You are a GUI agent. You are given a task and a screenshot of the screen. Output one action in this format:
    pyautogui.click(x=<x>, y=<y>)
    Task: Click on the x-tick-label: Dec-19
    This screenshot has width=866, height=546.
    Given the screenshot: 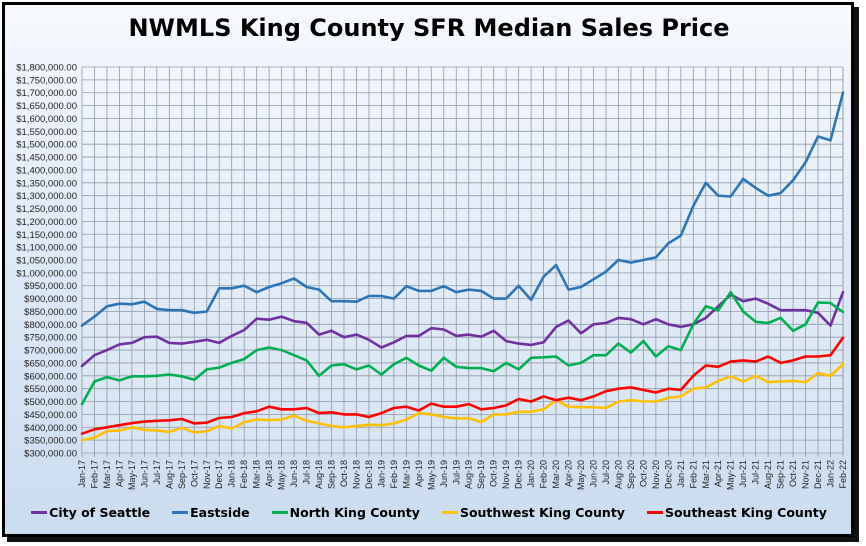 What is the action you would take?
    pyautogui.click(x=519, y=474)
    